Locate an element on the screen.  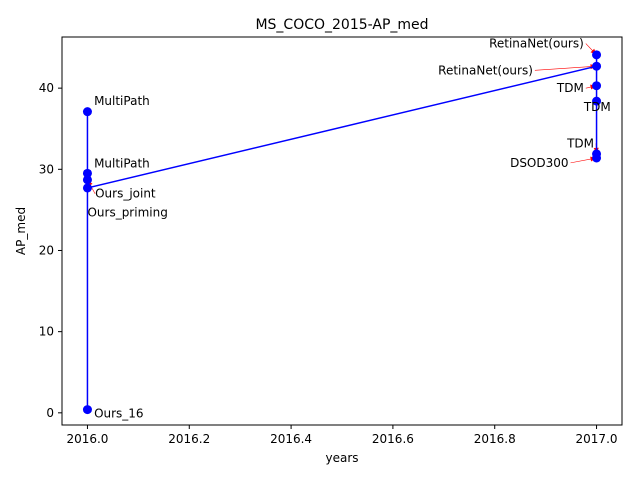
annotation-arrow is located at coordinates (565, 68).